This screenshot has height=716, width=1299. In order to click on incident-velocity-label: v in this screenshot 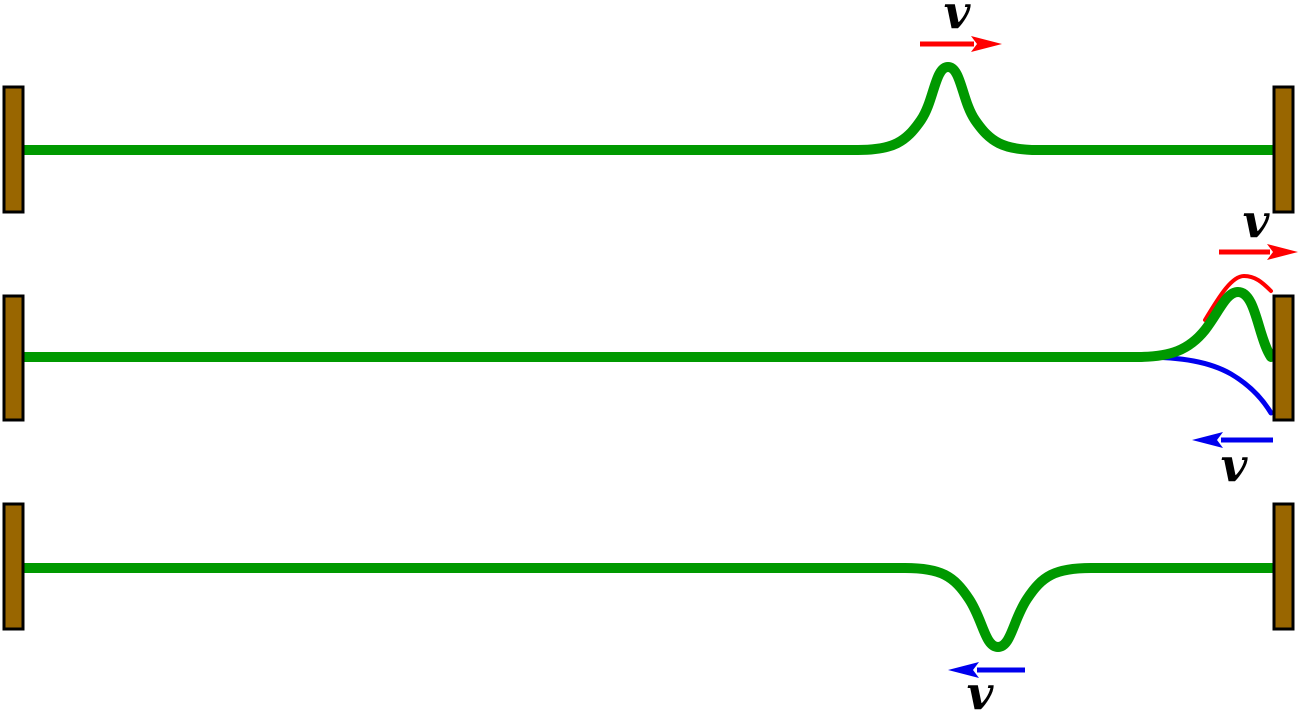, I will do `click(1257, 221)`.